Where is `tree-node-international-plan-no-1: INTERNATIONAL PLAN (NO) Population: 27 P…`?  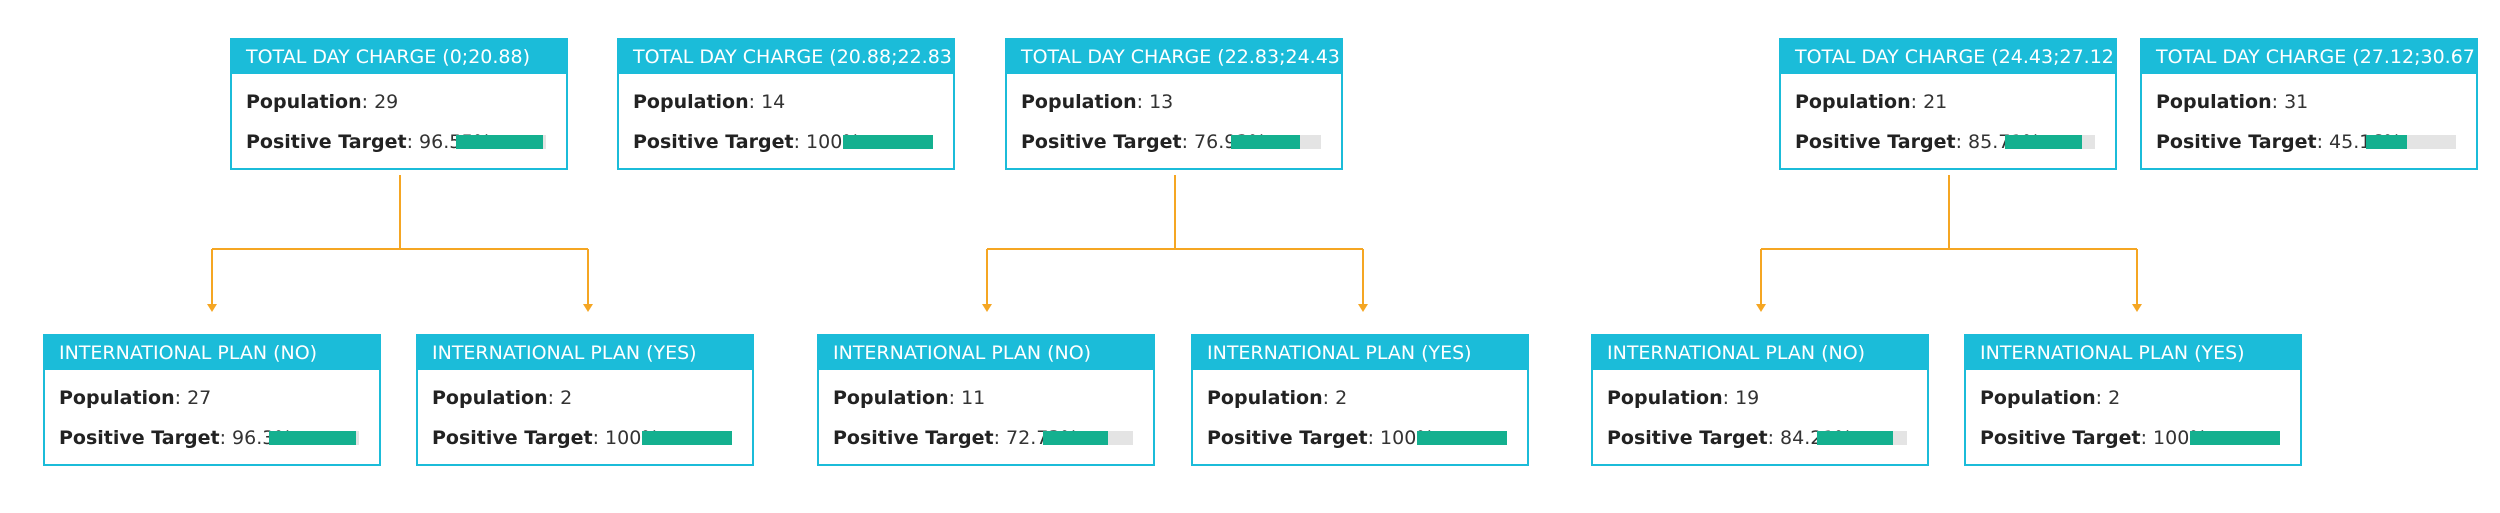
tree-node-international-plan-no-1: INTERNATIONAL PLAN (NO) Population: 27 P… is located at coordinates (212, 400).